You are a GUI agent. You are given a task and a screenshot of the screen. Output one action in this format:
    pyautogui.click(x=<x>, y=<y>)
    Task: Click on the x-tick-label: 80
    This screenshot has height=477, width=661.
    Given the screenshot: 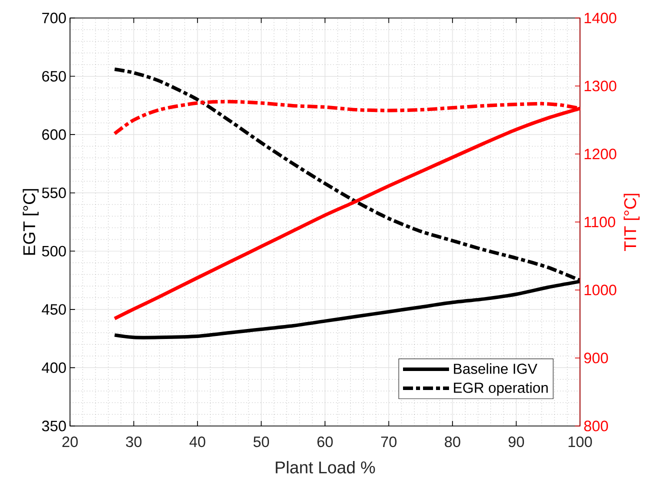 What is the action you would take?
    pyautogui.click(x=452, y=442)
    